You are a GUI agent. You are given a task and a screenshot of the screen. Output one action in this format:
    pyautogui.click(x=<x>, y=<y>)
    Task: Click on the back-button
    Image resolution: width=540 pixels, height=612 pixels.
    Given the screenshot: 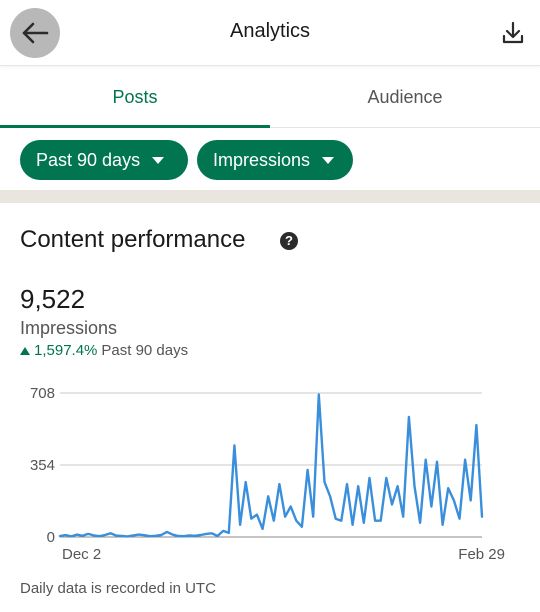 What is the action you would take?
    pyautogui.click(x=35, y=33)
    